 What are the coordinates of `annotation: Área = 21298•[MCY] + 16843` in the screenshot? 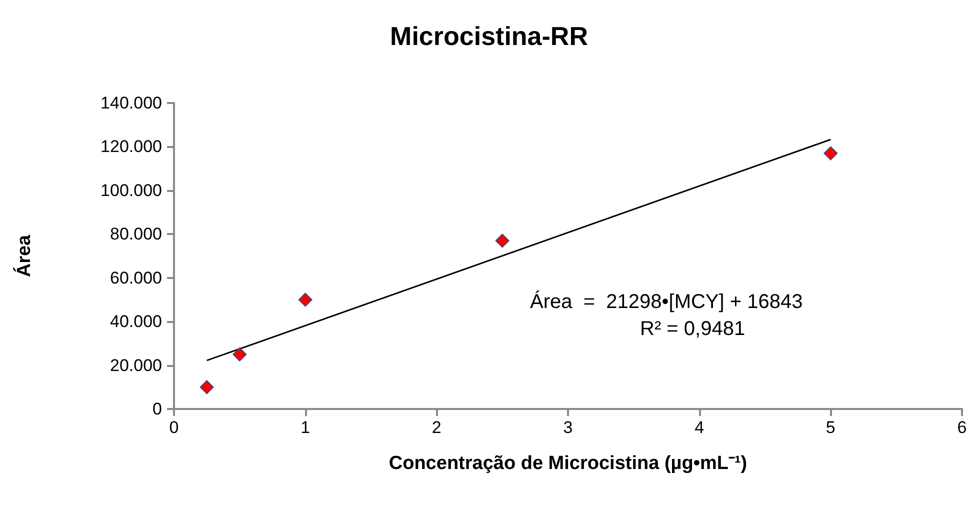 It's located at (666, 301).